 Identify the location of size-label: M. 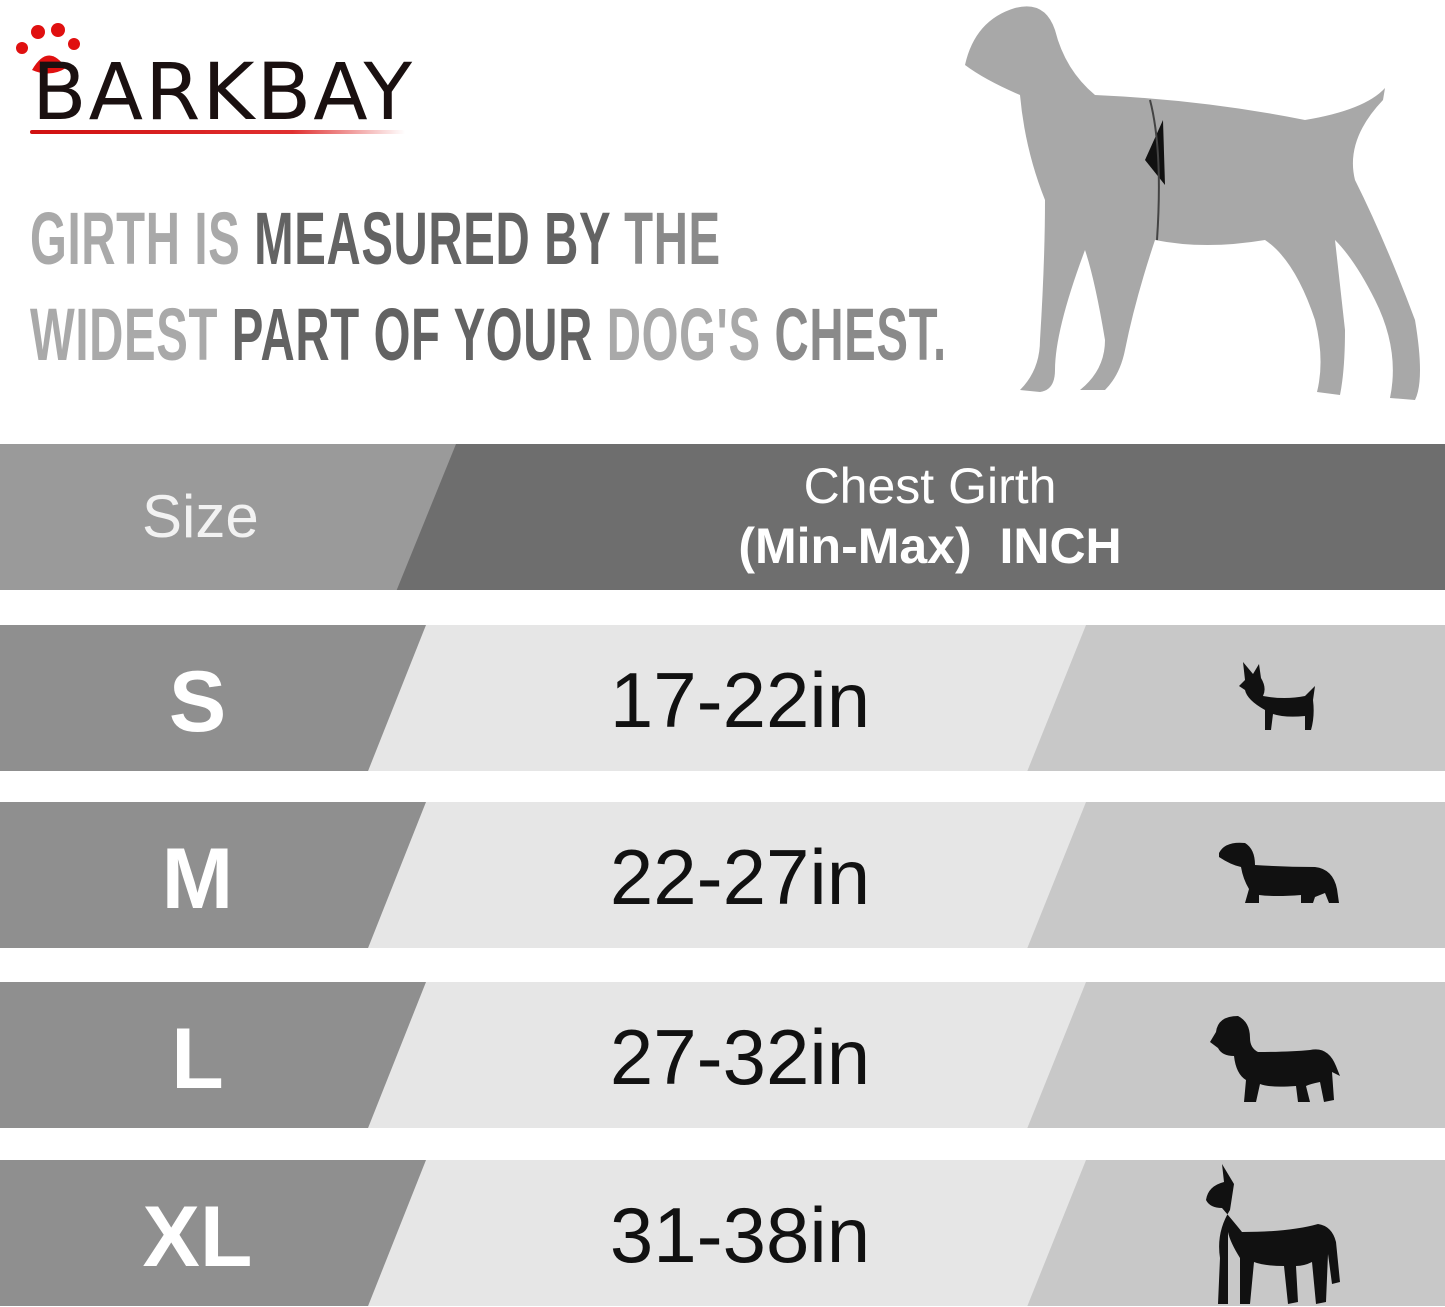
(197, 879).